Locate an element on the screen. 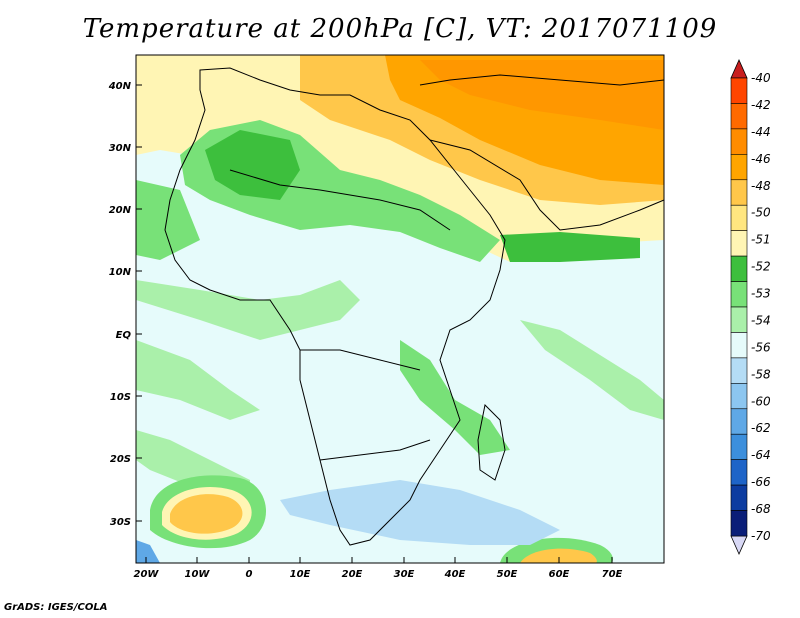 Image resolution: width=800 pixels, height=618 pixels. colorbar-label: -42 is located at coordinates (761, 105).